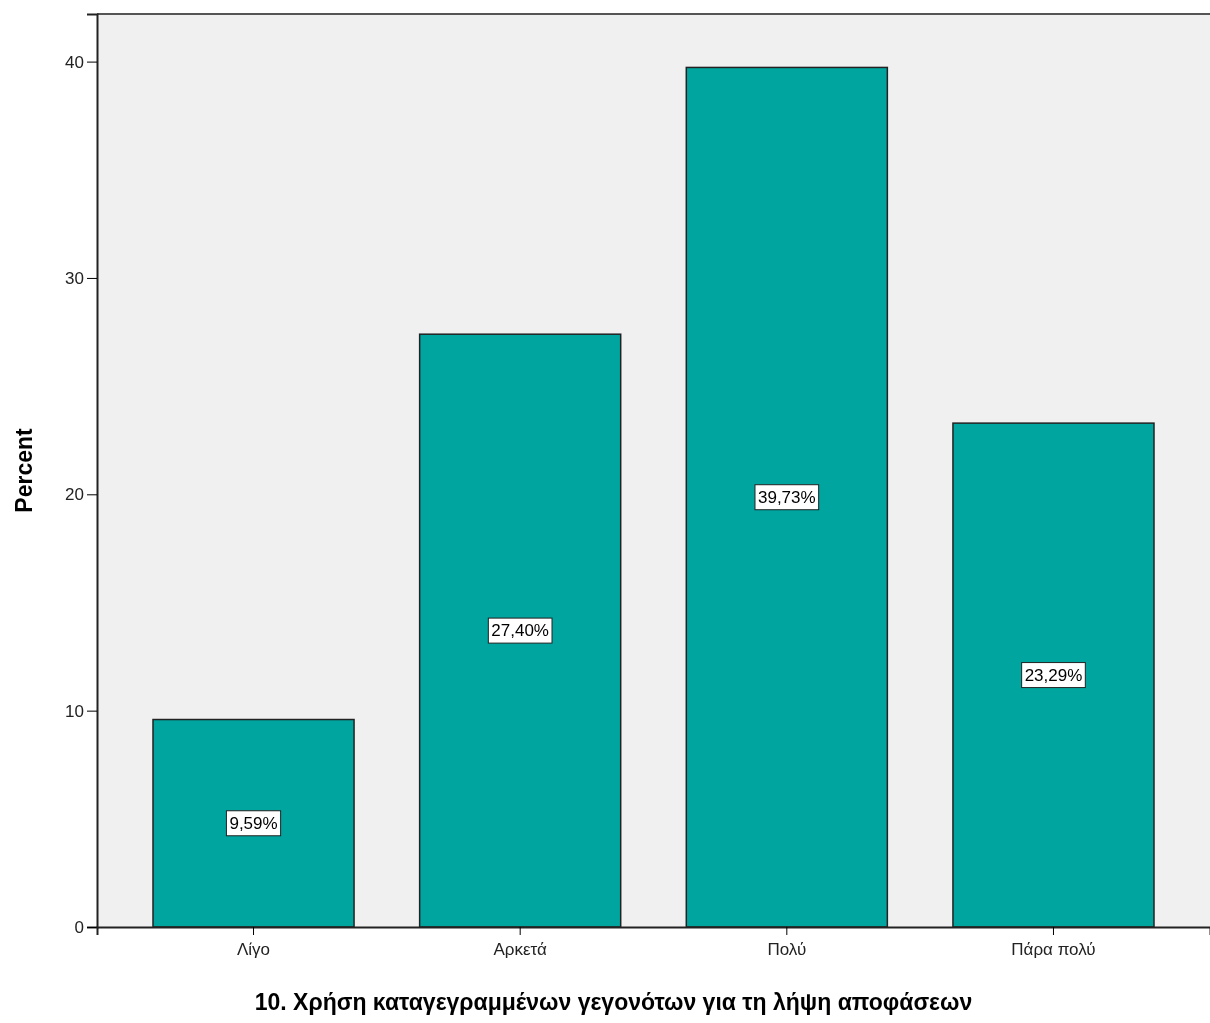 The image size is (1210, 1023). I want to click on x-tick-label: Λίγο, so click(253, 949).